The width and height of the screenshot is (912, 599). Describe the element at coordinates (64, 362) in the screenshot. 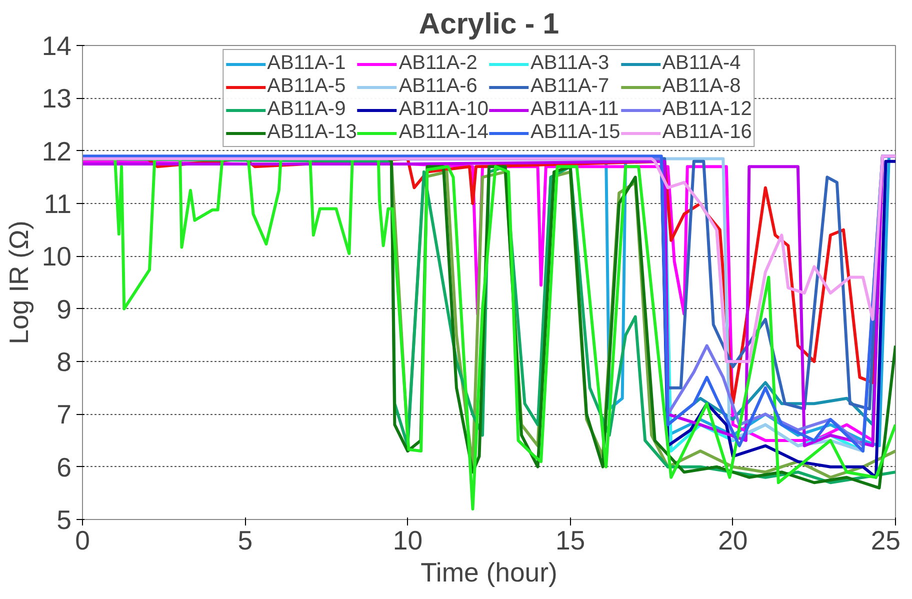

I see `y-tick-label: 8` at that location.